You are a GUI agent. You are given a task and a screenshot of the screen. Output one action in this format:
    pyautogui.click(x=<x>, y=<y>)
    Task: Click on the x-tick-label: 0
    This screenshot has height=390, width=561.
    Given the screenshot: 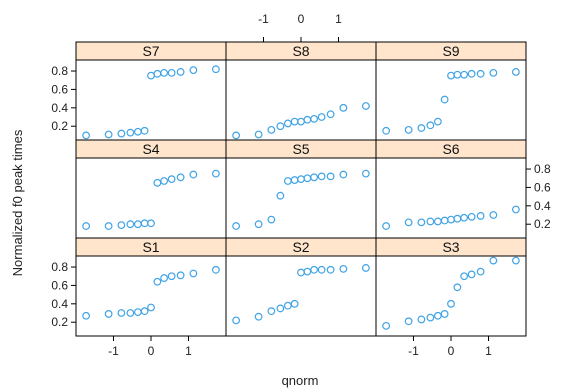 What is the action you would take?
    pyautogui.click(x=451, y=351)
    